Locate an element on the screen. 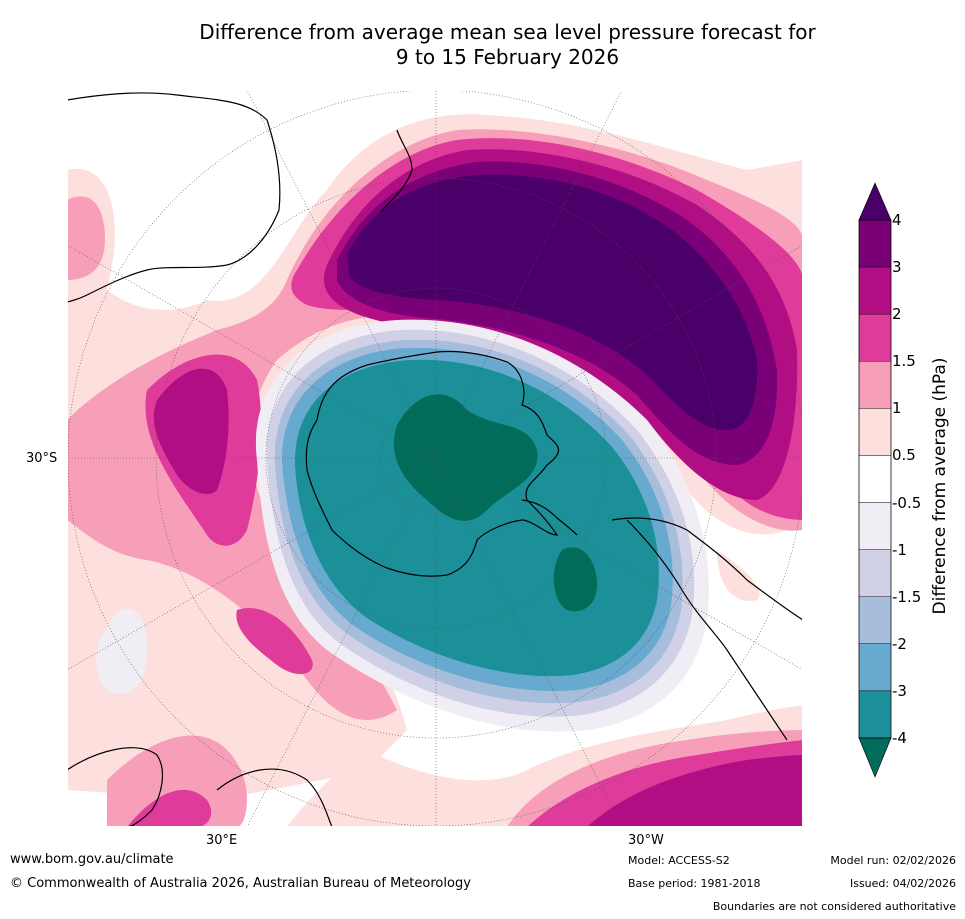  colorbar-tick-label: 2 is located at coordinates (897, 314).